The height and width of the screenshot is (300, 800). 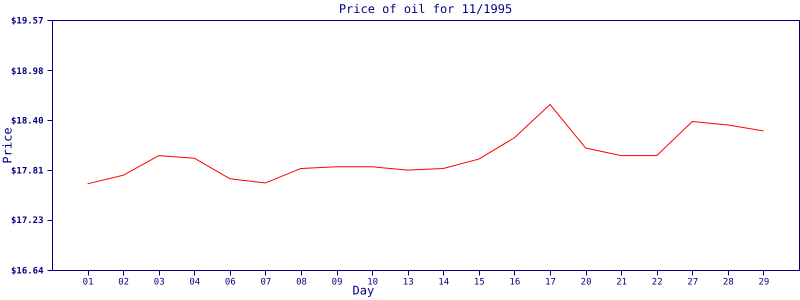 What do you see at coordinates (27, 21) in the screenshot?
I see `y-tick-label: $19.57` at bounding box center [27, 21].